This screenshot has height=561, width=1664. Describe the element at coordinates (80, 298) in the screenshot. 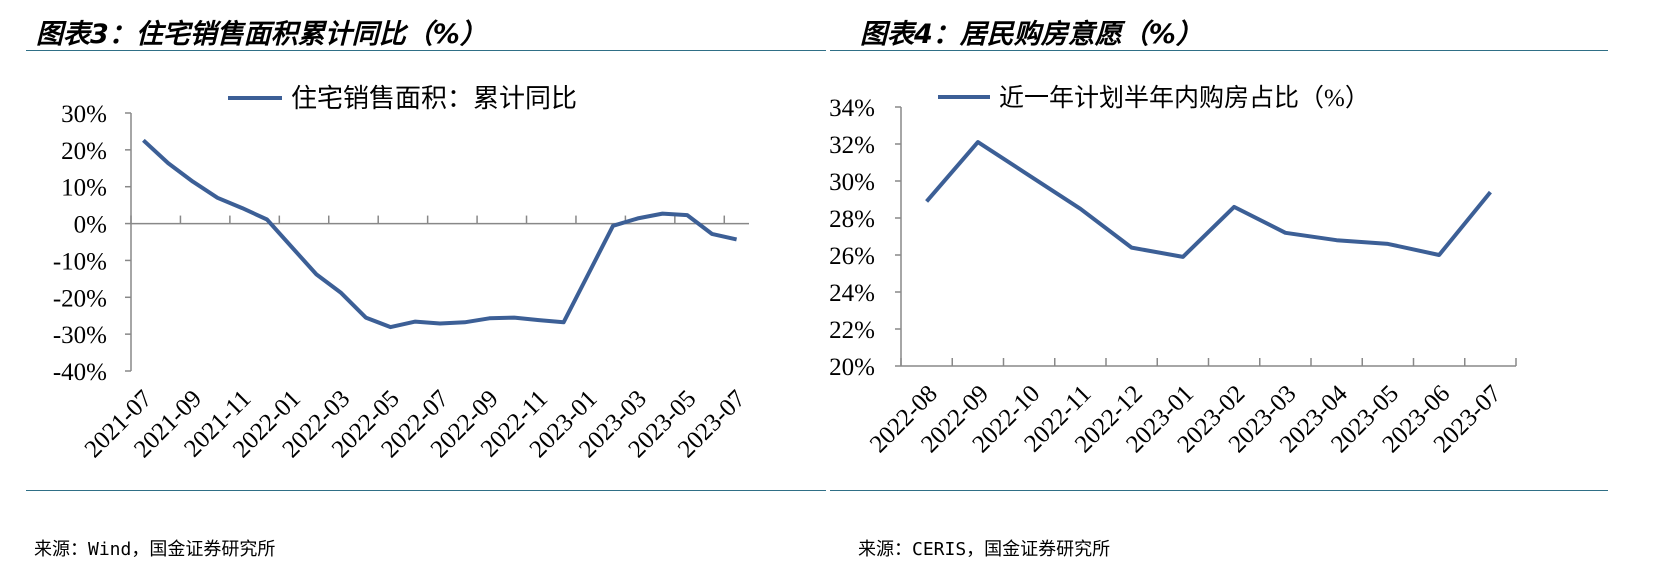

I see `y-tick-label: -20%` at that location.